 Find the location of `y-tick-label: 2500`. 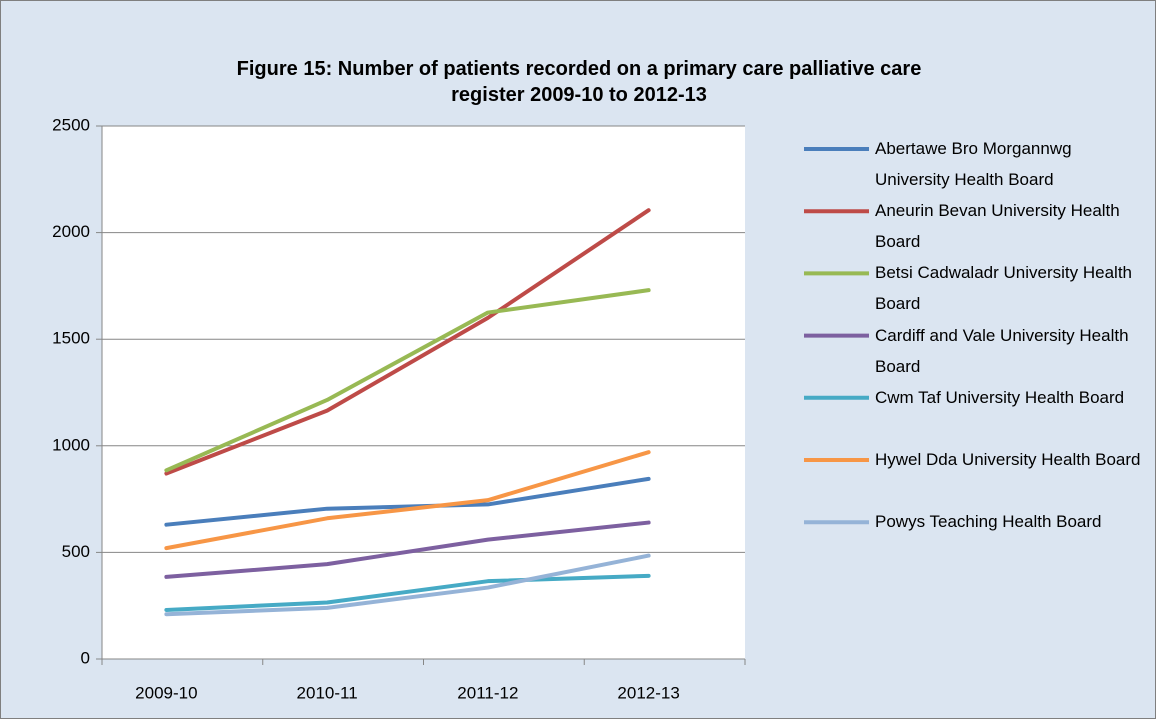

y-tick-label: 2500 is located at coordinates (71, 124).